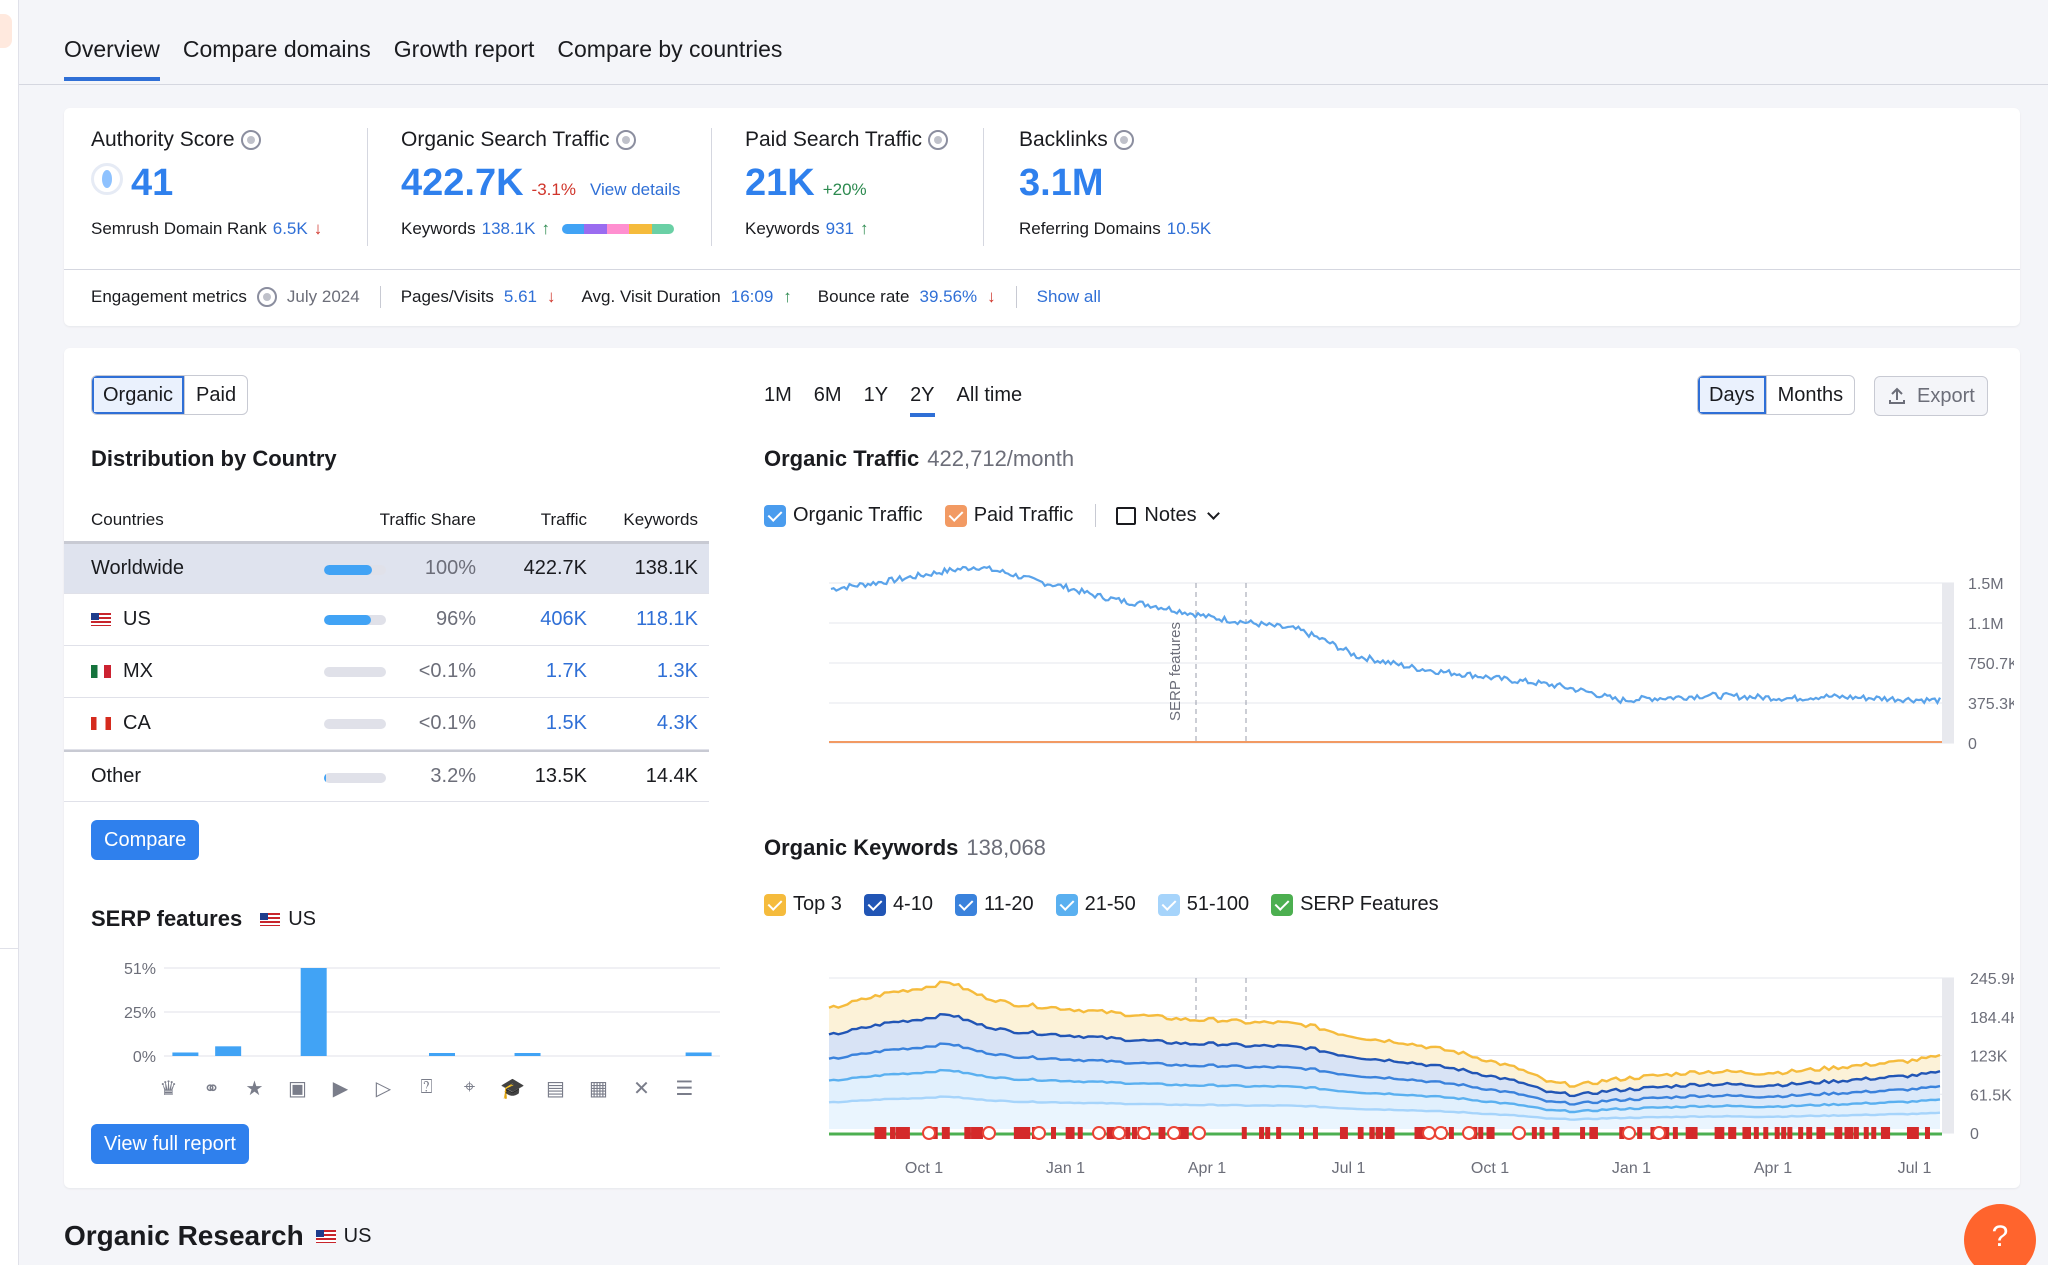 The width and height of the screenshot is (2048, 1265). Describe the element at coordinates (876, 395) in the screenshot. I see `period-1y: 1Y` at that location.